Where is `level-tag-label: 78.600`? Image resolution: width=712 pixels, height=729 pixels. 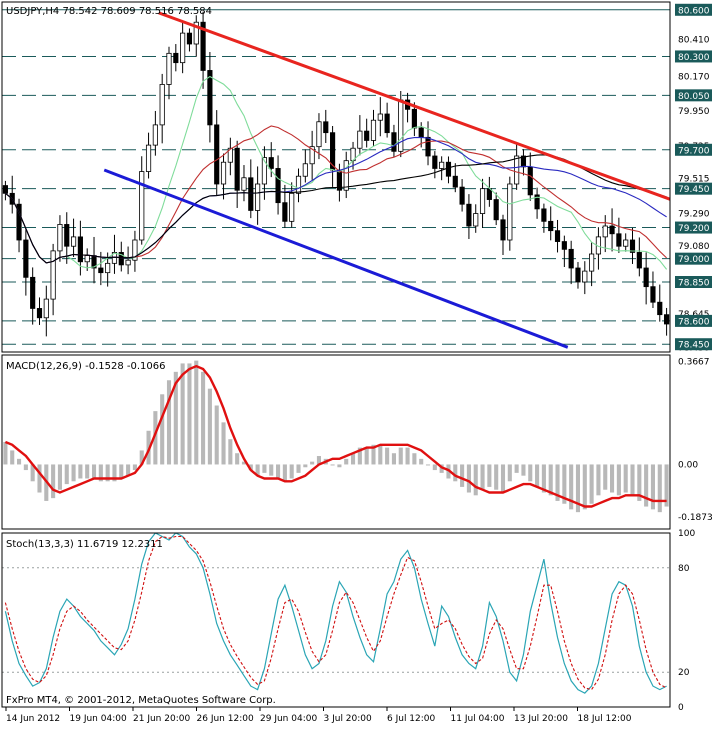
level-tag-label: 78.600 is located at coordinates (694, 322).